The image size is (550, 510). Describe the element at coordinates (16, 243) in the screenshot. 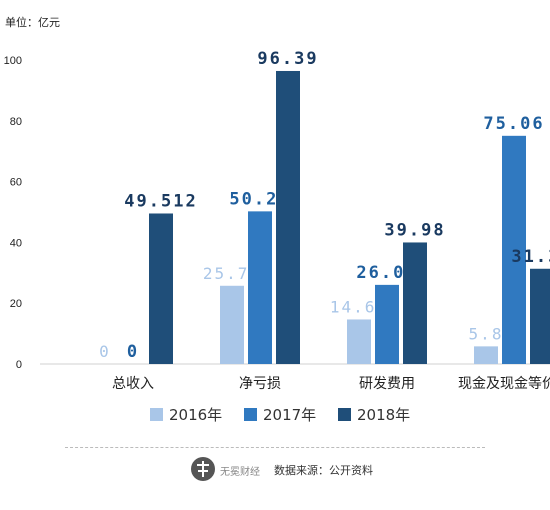

I see `y-tick-label: 40` at that location.